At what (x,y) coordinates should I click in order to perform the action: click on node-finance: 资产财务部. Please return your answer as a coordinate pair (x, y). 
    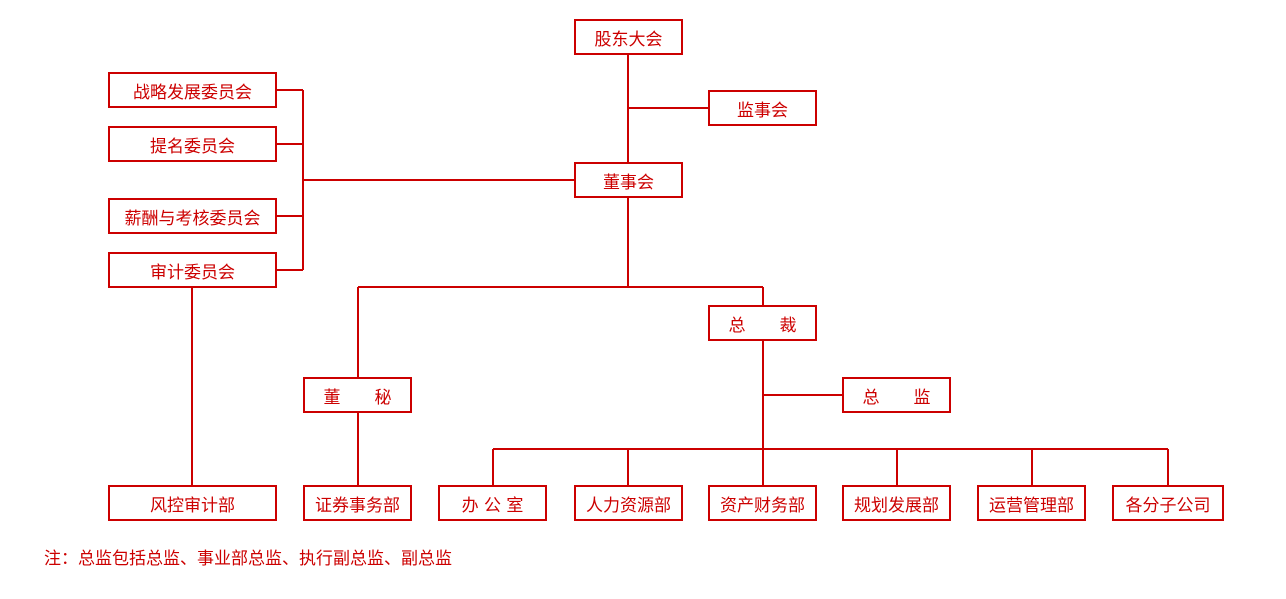
    Looking at the image, I should click on (762, 503).